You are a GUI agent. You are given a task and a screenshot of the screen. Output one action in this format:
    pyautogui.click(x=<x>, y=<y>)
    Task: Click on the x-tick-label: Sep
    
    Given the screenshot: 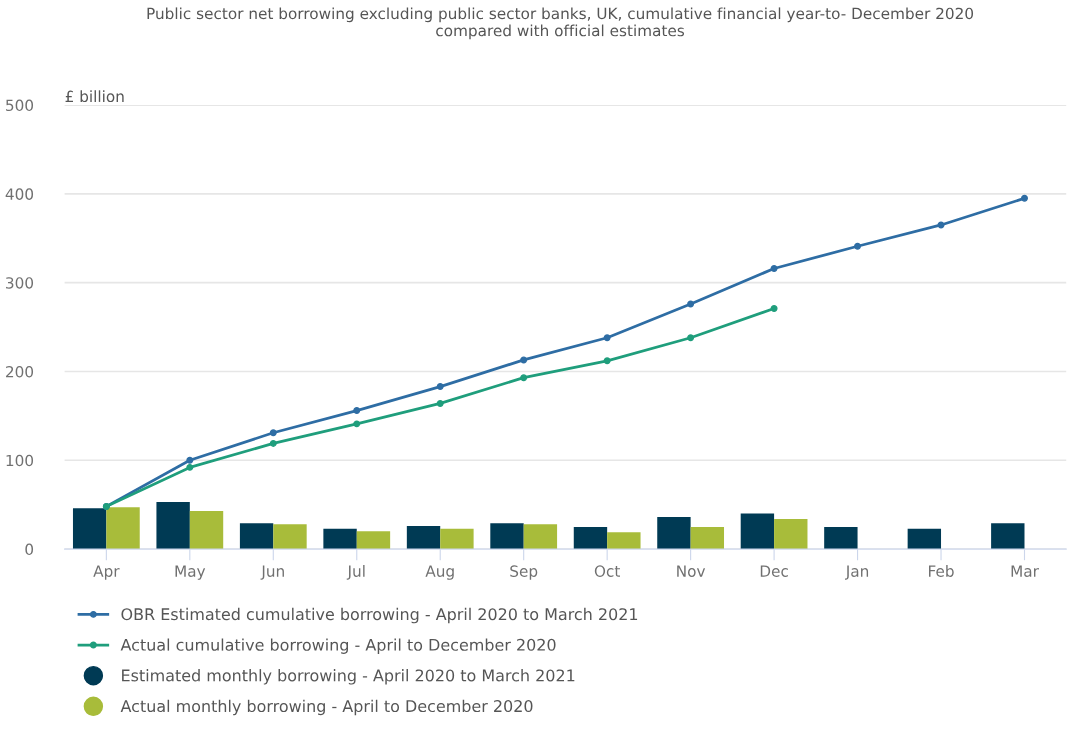 What is the action you would take?
    pyautogui.click(x=524, y=572)
    